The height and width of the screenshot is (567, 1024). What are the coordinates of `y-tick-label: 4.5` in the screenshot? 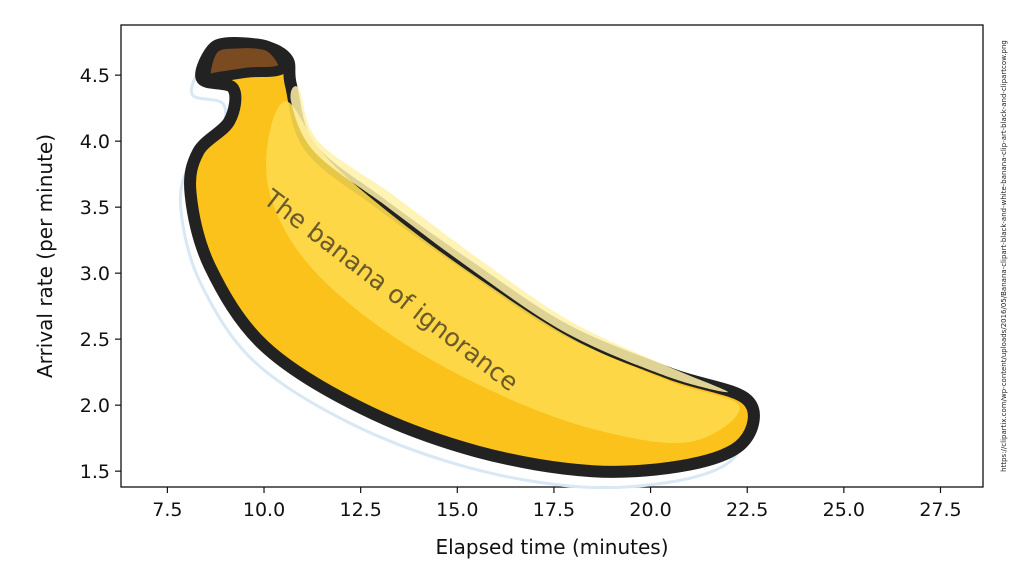 It's located at (95, 76).